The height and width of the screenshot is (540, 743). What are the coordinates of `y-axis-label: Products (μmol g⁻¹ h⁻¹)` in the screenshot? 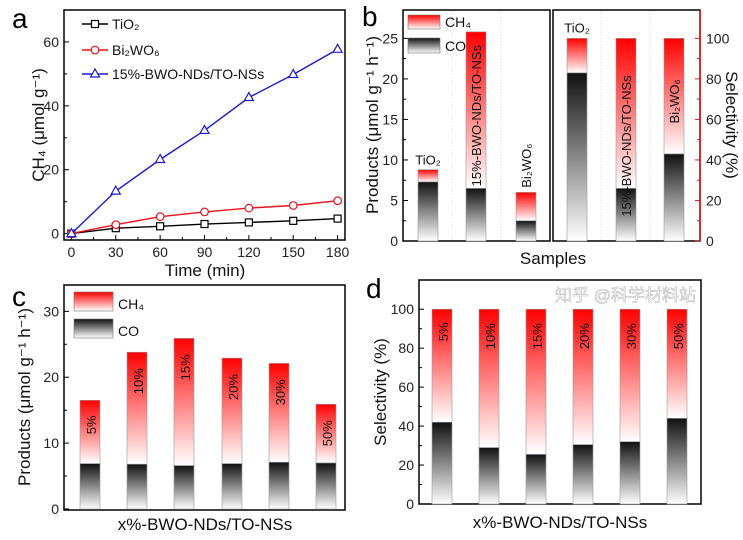 It's located at (24, 397).